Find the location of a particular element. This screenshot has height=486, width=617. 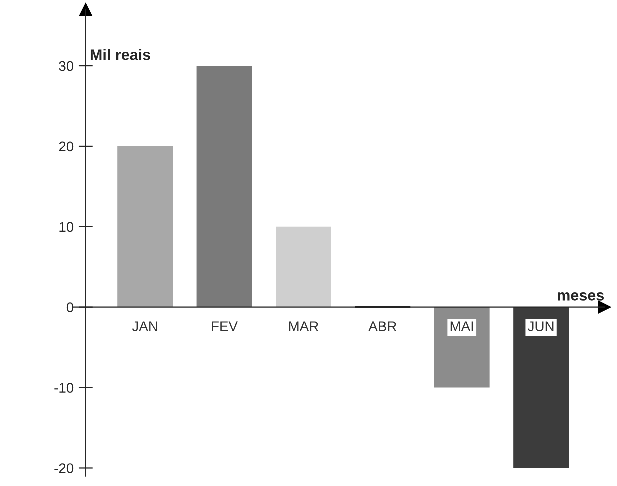

x-tick-label: FEV is located at coordinates (225, 327).